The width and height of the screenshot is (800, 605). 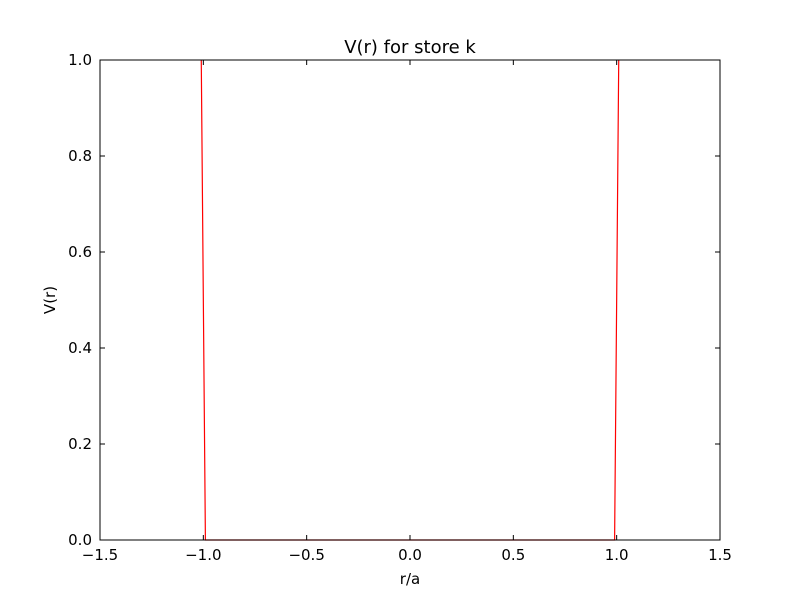 What do you see at coordinates (50, 300) in the screenshot?
I see `y-axis-label: V(r)` at bounding box center [50, 300].